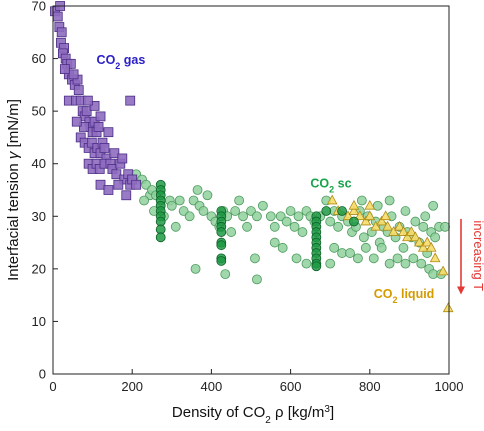  What do you see at coordinates (257, 225) in the screenshot?
I see `sc-dark-point-group` at bounding box center [257, 225].